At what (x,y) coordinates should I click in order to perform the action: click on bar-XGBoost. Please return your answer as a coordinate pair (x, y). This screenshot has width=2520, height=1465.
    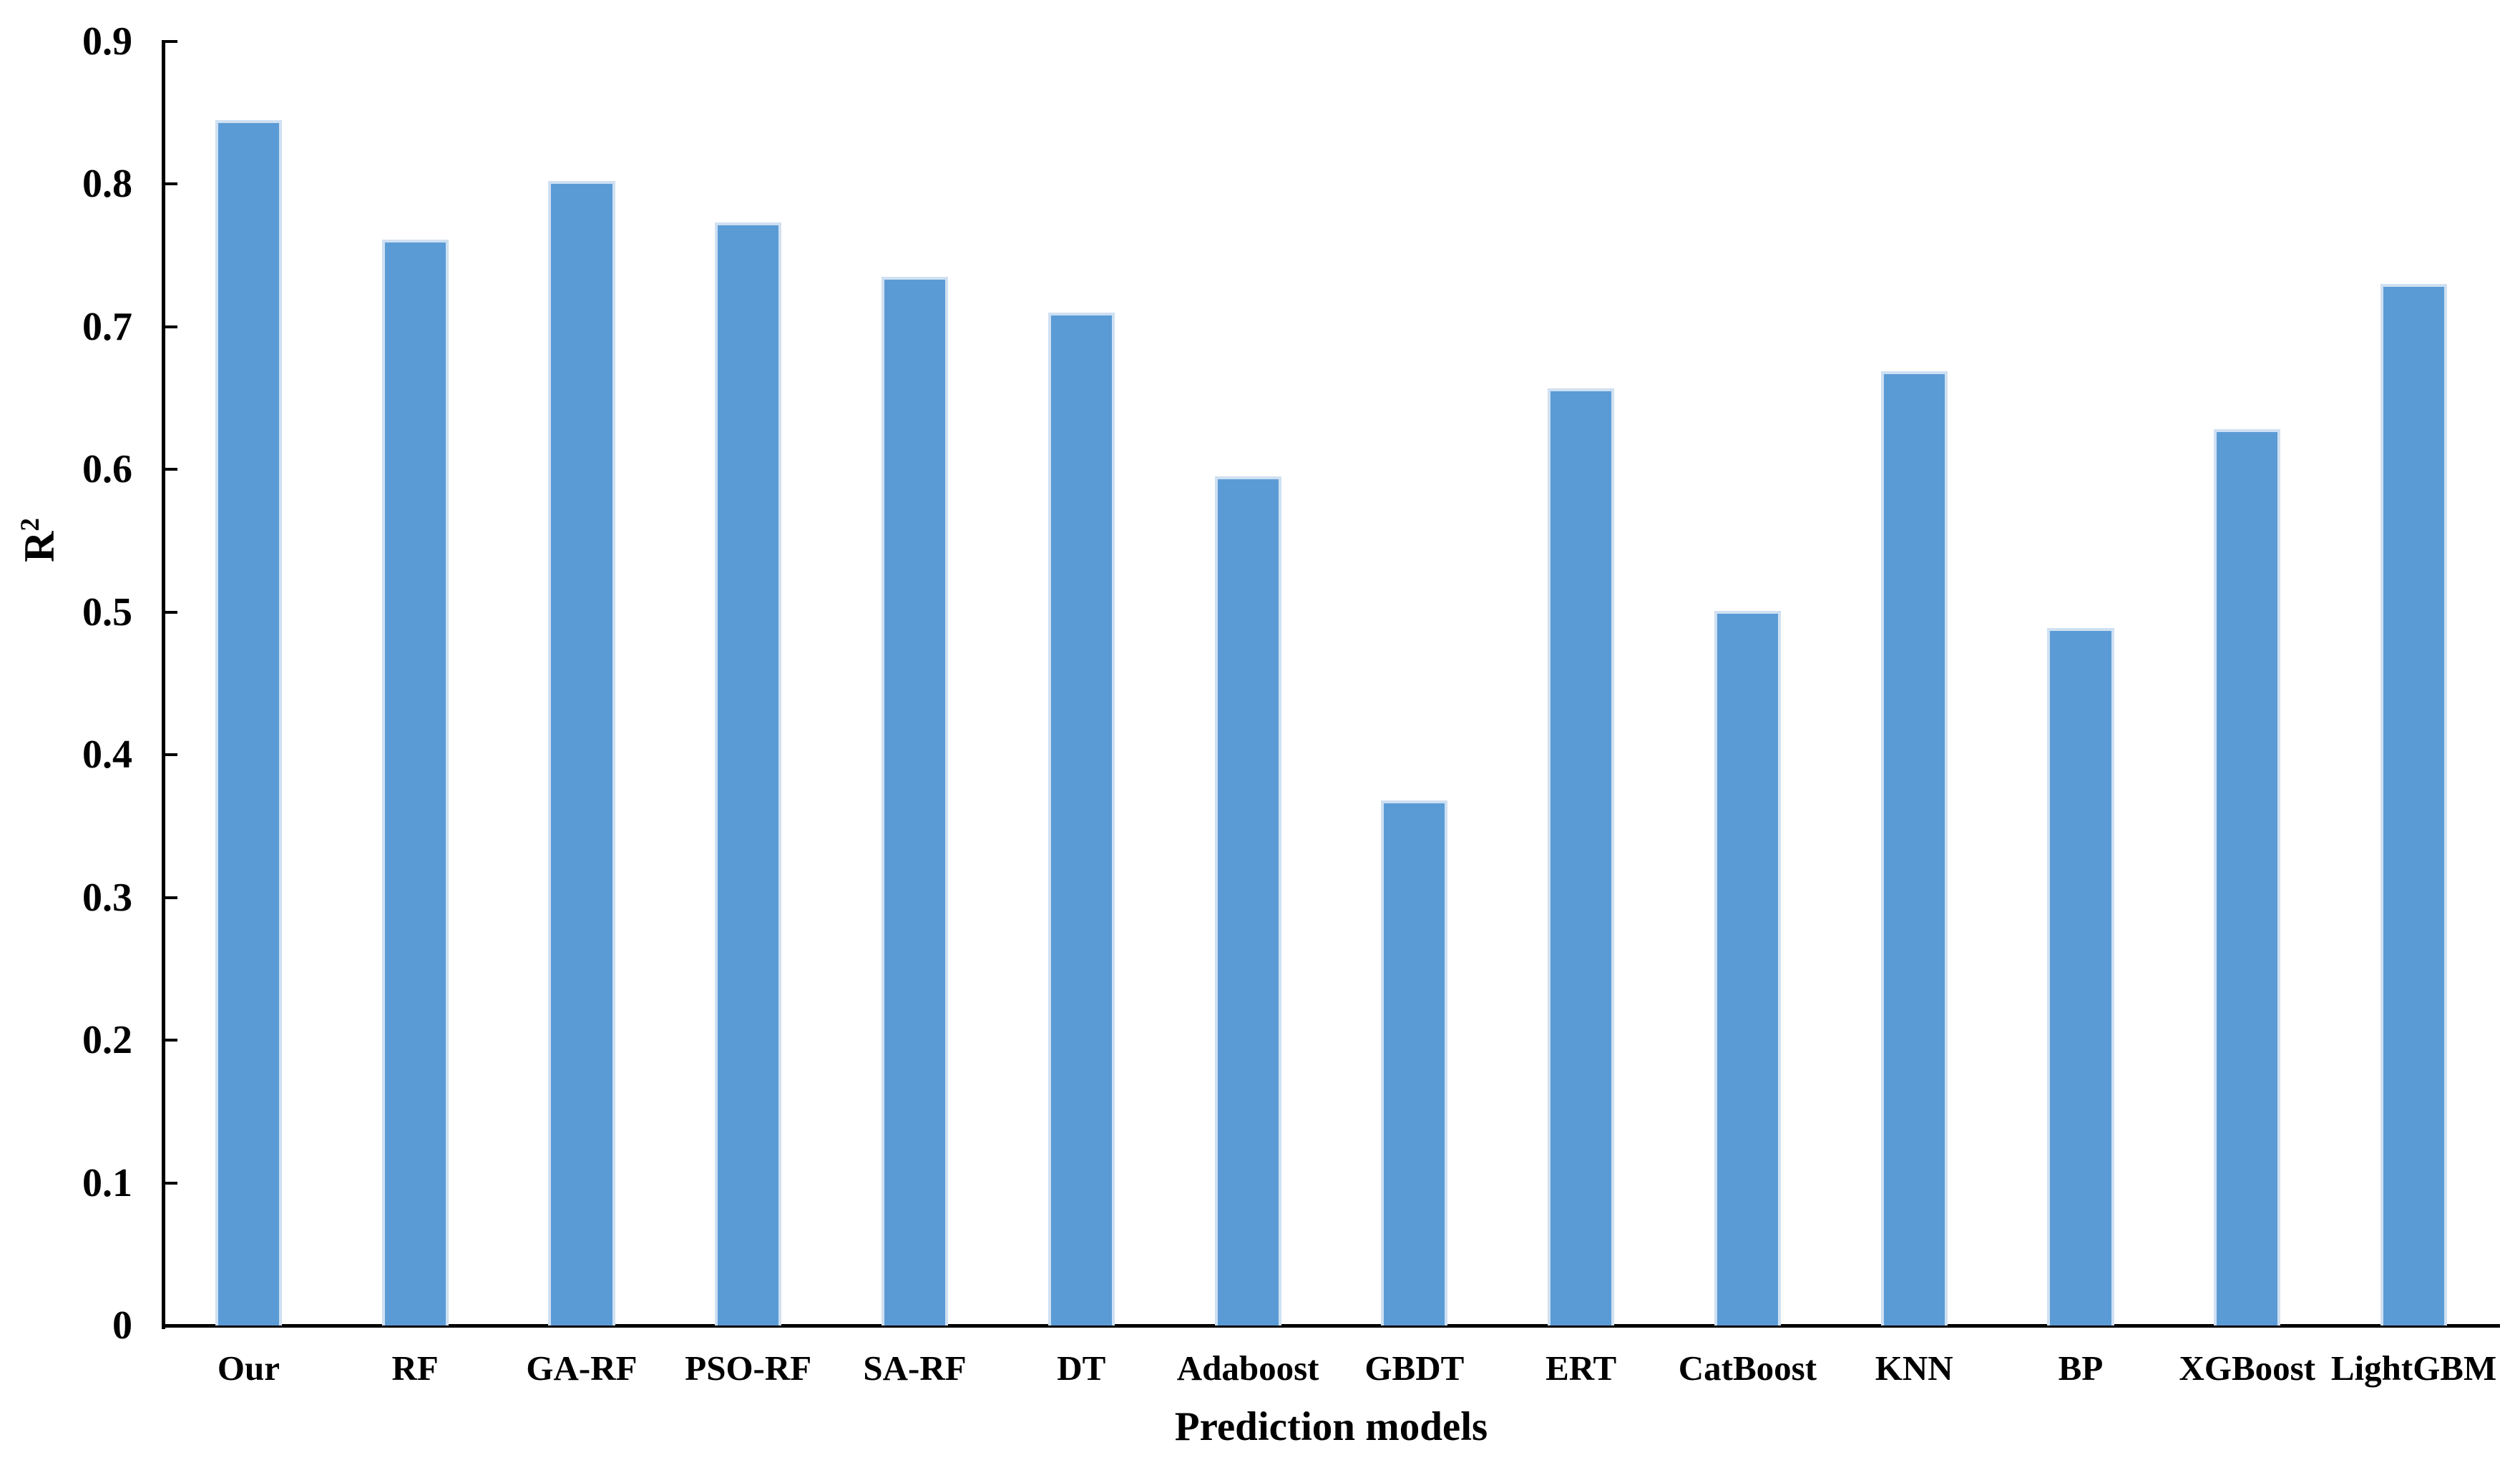
    Looking at the image, I should click on (2247, 877).